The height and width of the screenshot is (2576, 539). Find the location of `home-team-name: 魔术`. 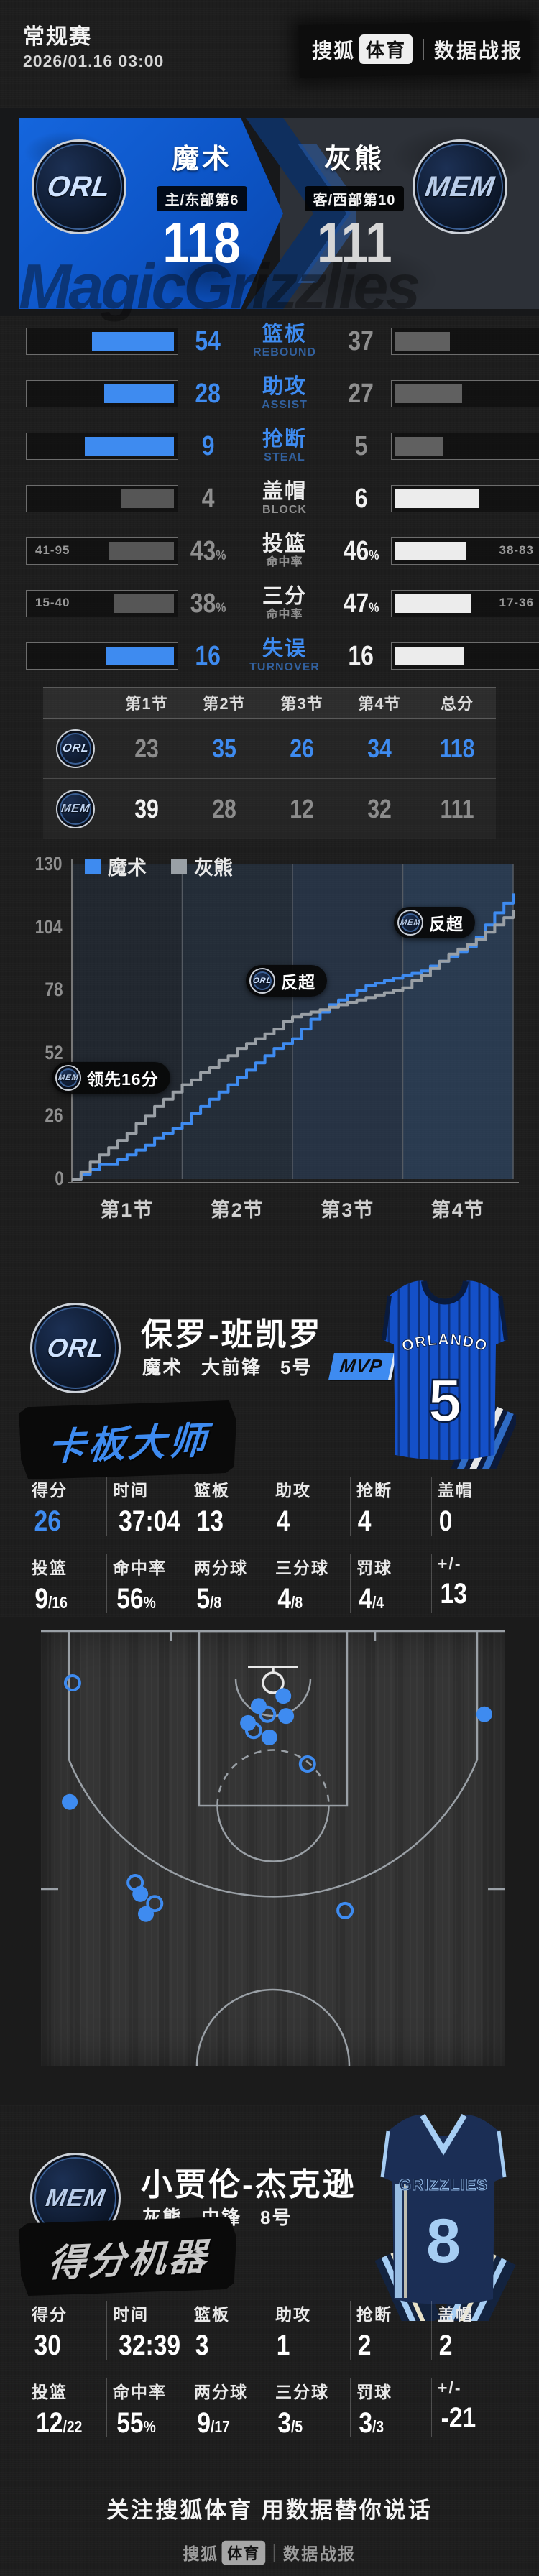

home-team-name: 魔术 is located at coordinates (201, 159).